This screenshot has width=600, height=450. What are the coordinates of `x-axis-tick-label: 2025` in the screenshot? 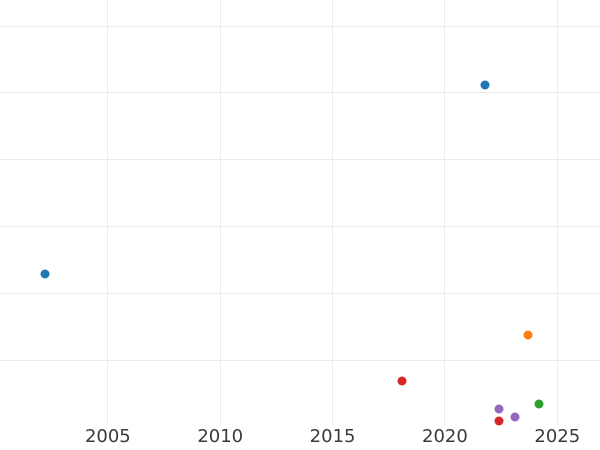 It's located at (557, 436).